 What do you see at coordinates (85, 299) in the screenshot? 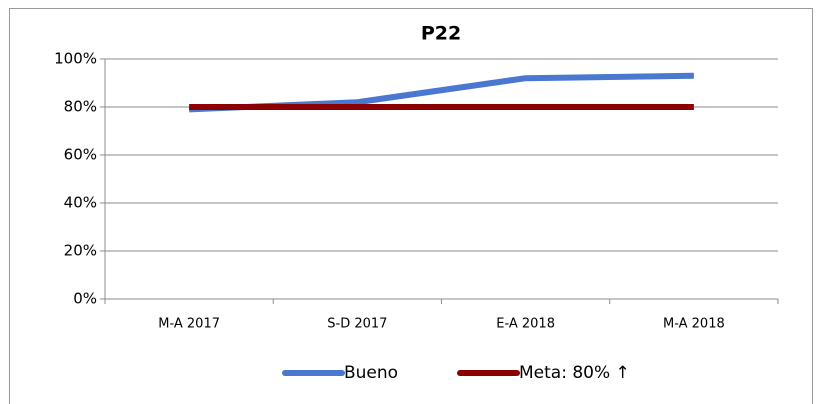
I see `y-tick-label: 0%` at bounding box center [85, 299].